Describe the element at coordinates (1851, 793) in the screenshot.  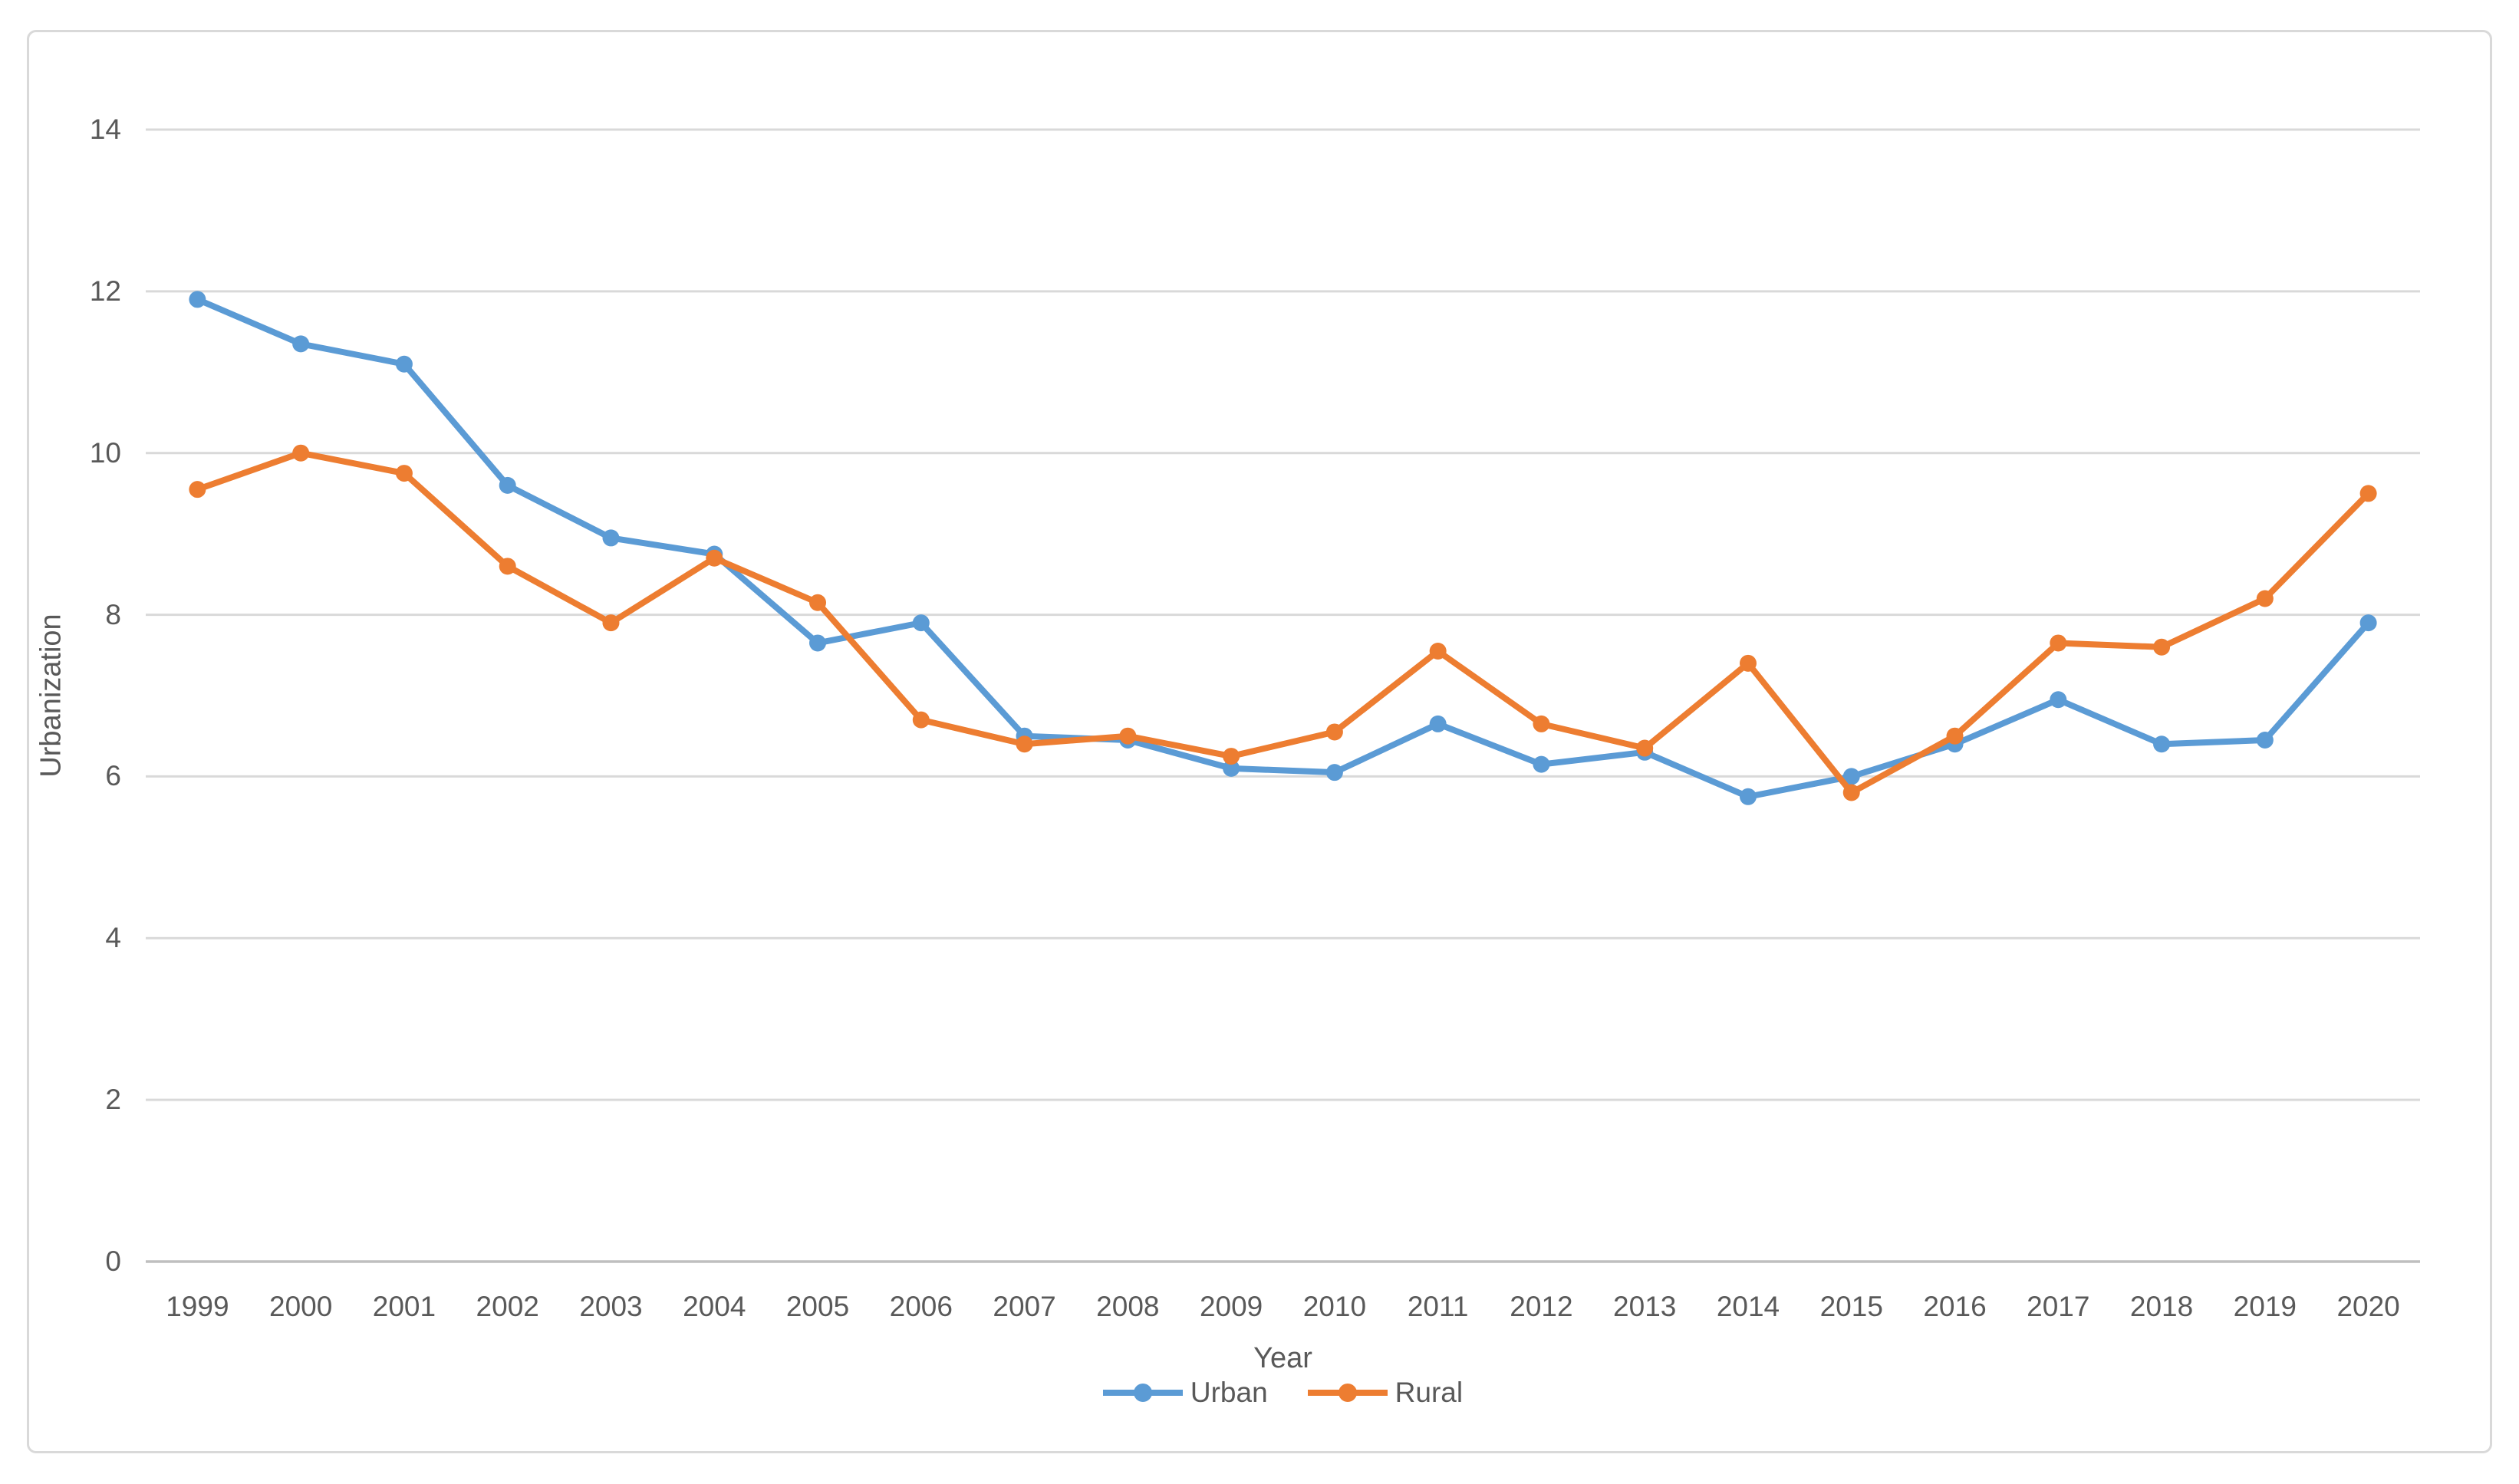
I see `data-point-rural-2015` at that location.